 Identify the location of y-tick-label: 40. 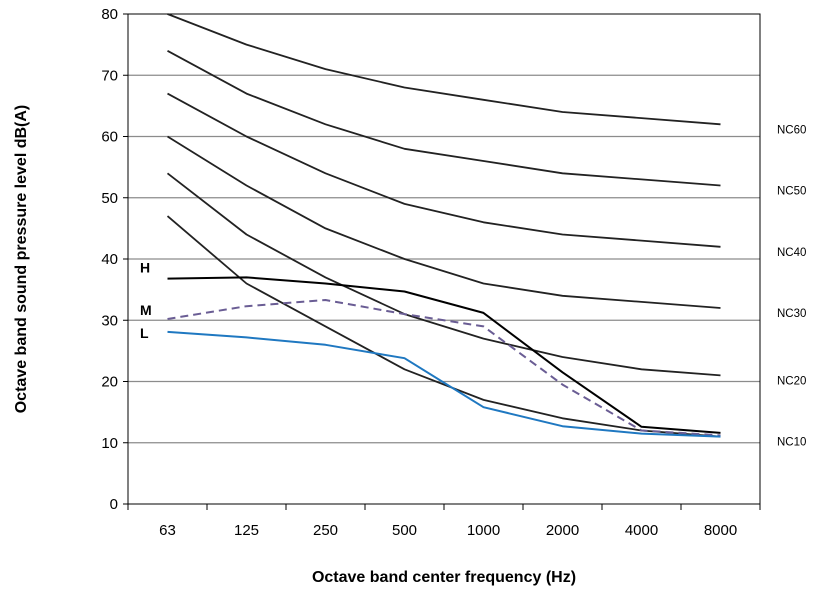
(109, 259).